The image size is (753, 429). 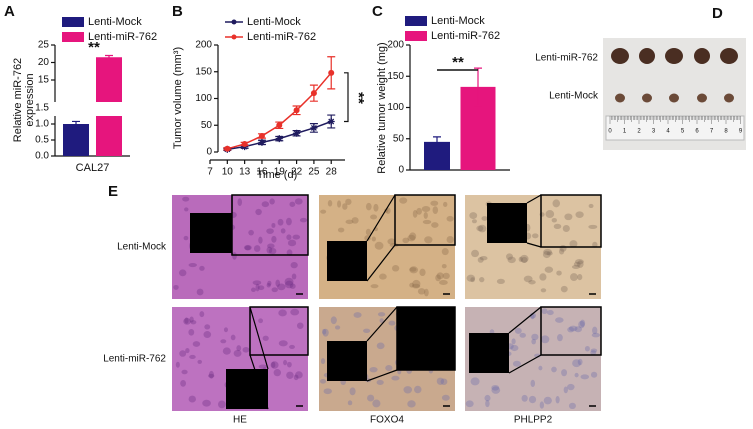 What do you see at coordinates (625, 132) in the screenshot?
I see `ruler-label: 1` at bounding box center [625, 132].